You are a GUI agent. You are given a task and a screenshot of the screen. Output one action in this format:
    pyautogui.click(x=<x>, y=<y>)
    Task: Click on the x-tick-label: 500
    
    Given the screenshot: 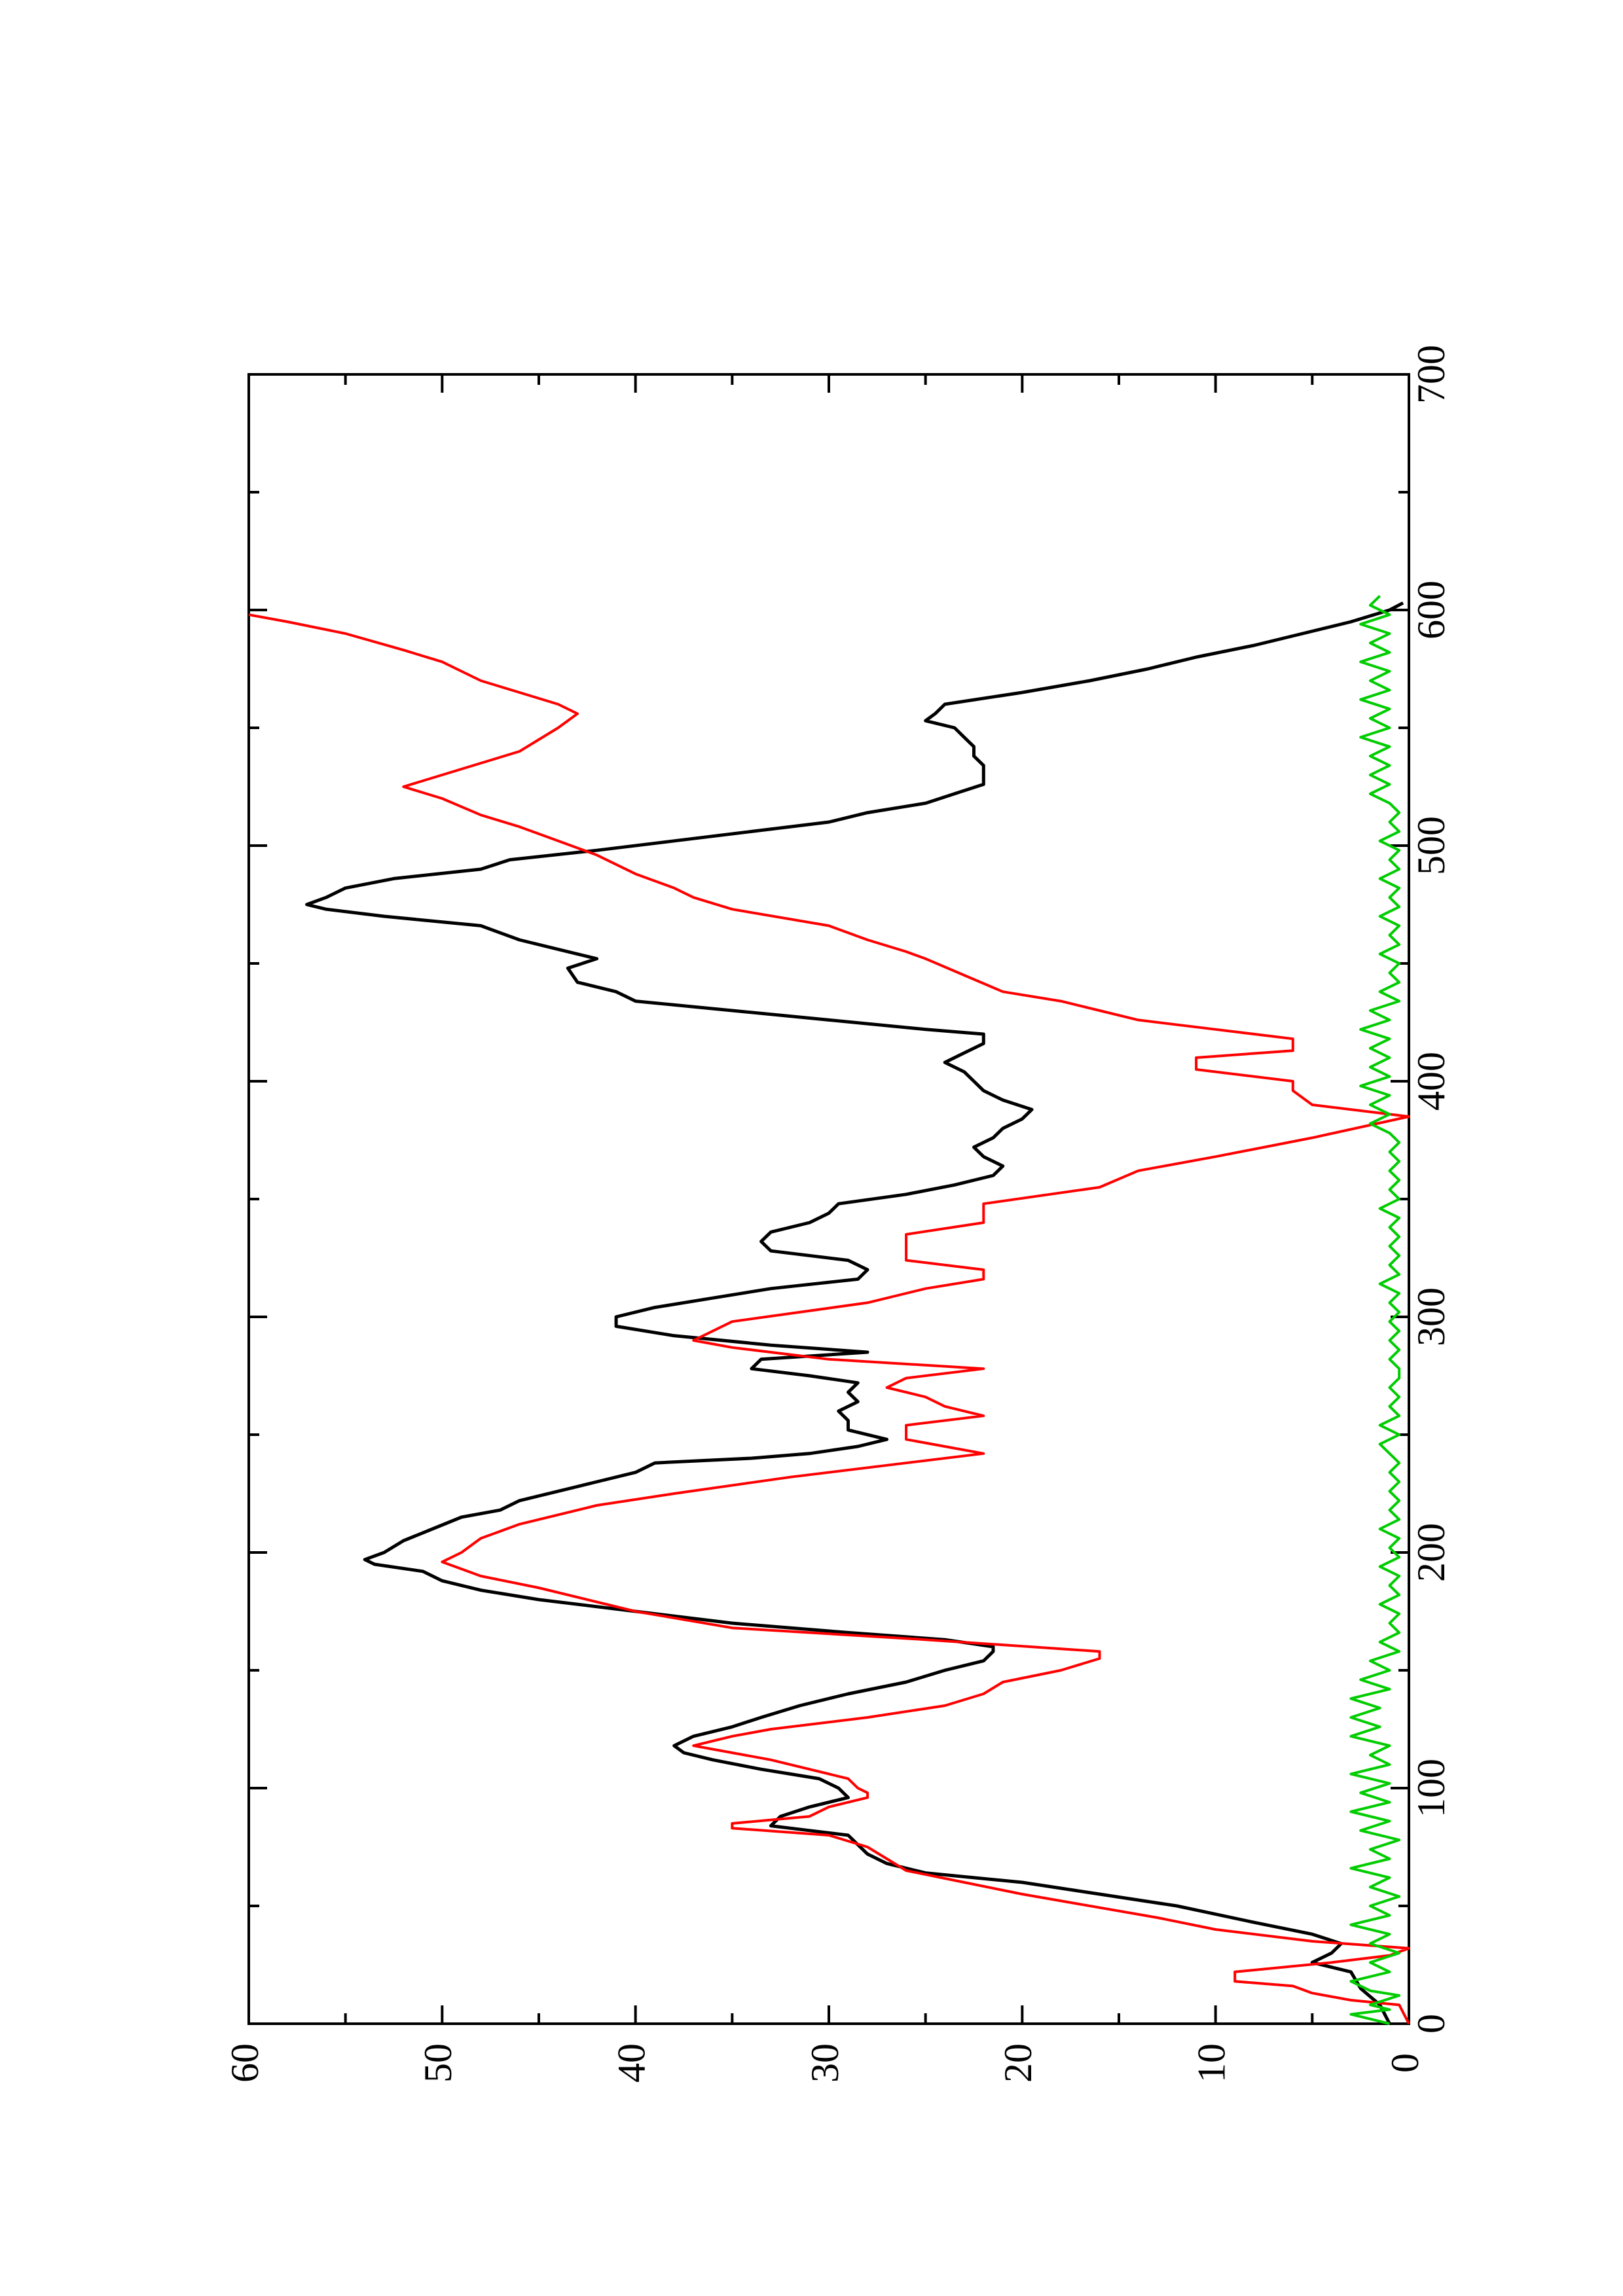 What is the action you would take?
    pyautogui.click(x=1431, y=845)
    